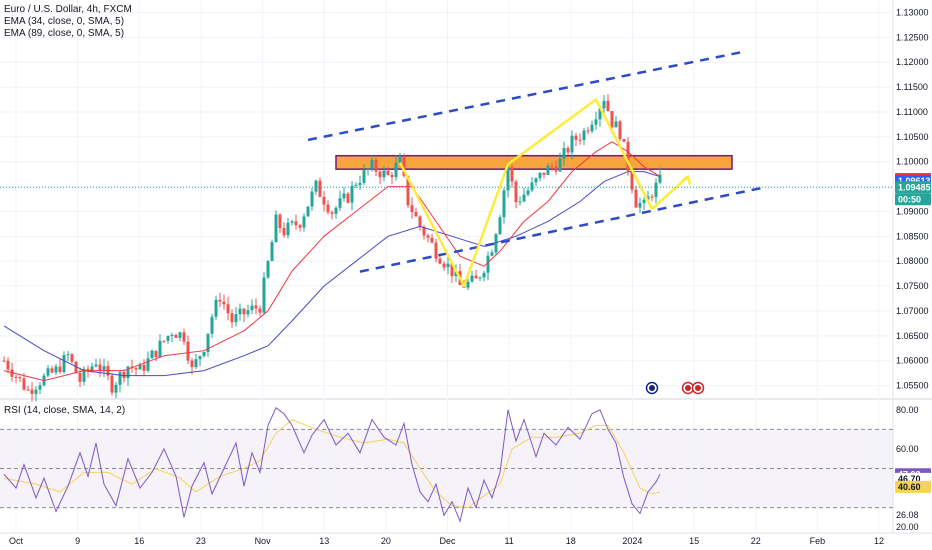 The width and height of the screenshot is (932, 550). I want to click on economic-event-dot, so click(698, 388).